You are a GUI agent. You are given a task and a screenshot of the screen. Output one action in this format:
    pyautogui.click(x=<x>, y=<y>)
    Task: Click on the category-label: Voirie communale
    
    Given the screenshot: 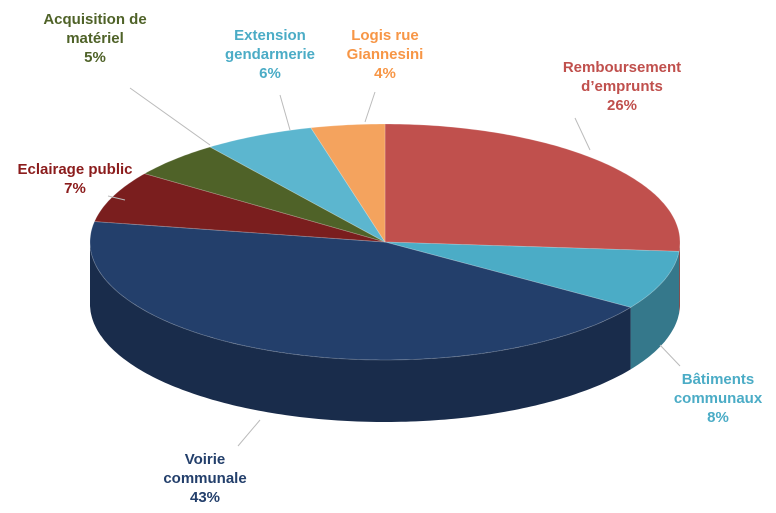 What is the action you would take?
    pyautogui.click(x=205, y=469)
    